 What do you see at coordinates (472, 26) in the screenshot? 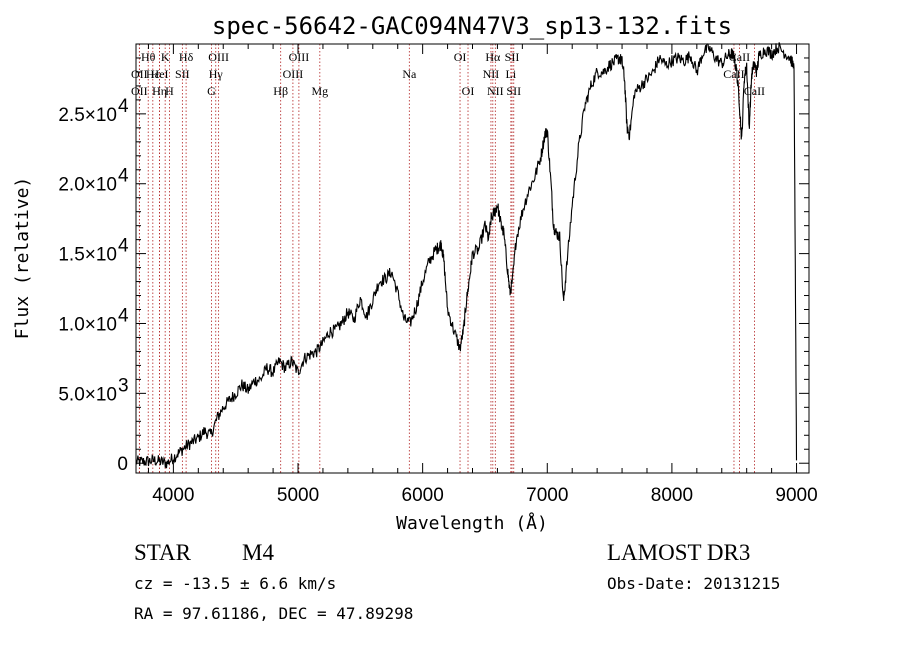
I see `chart-title: spec-56642-GAC094N47V3_sp13-132.fits` at bounding box center [472, 26].